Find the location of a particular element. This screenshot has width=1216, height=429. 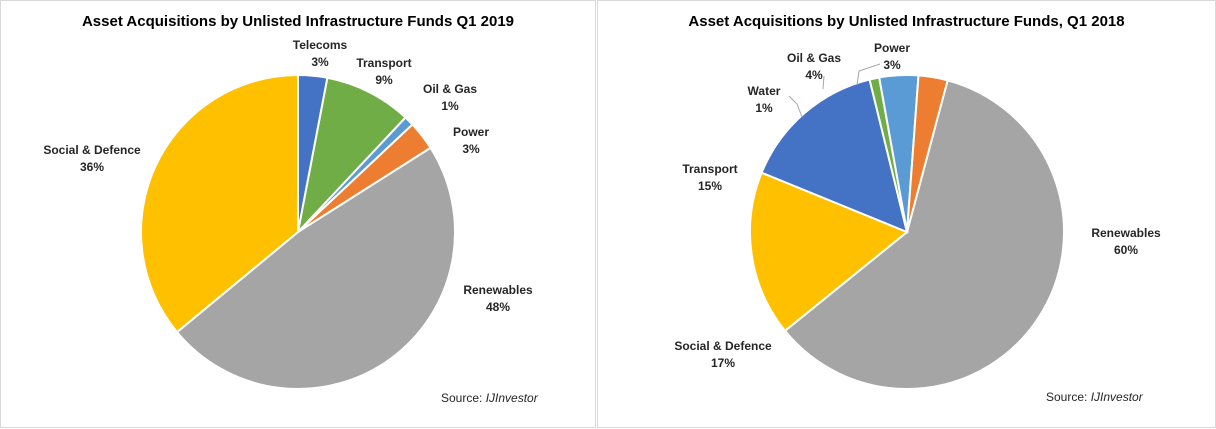

slice-label-transport: Transport 15% is located at coordinates (709, 177).